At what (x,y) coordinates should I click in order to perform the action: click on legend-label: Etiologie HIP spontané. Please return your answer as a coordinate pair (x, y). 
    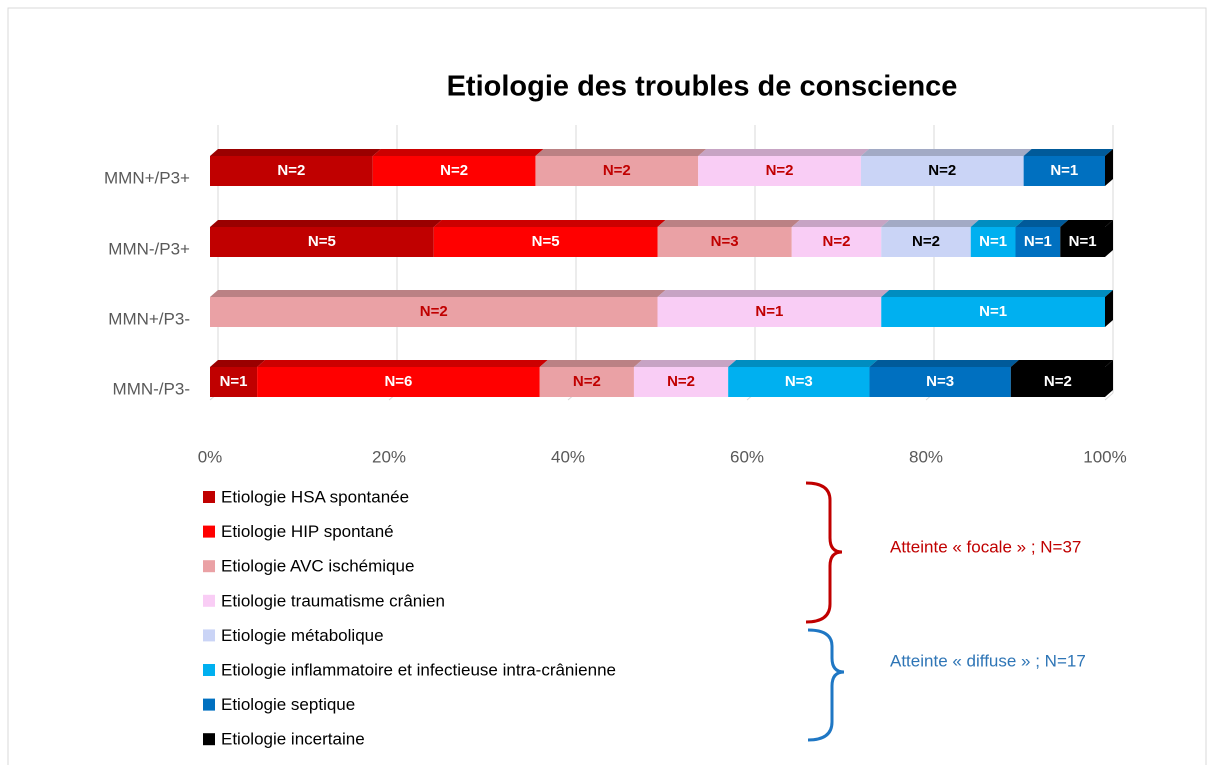
    Looking at the image, I should click on (307, 531).